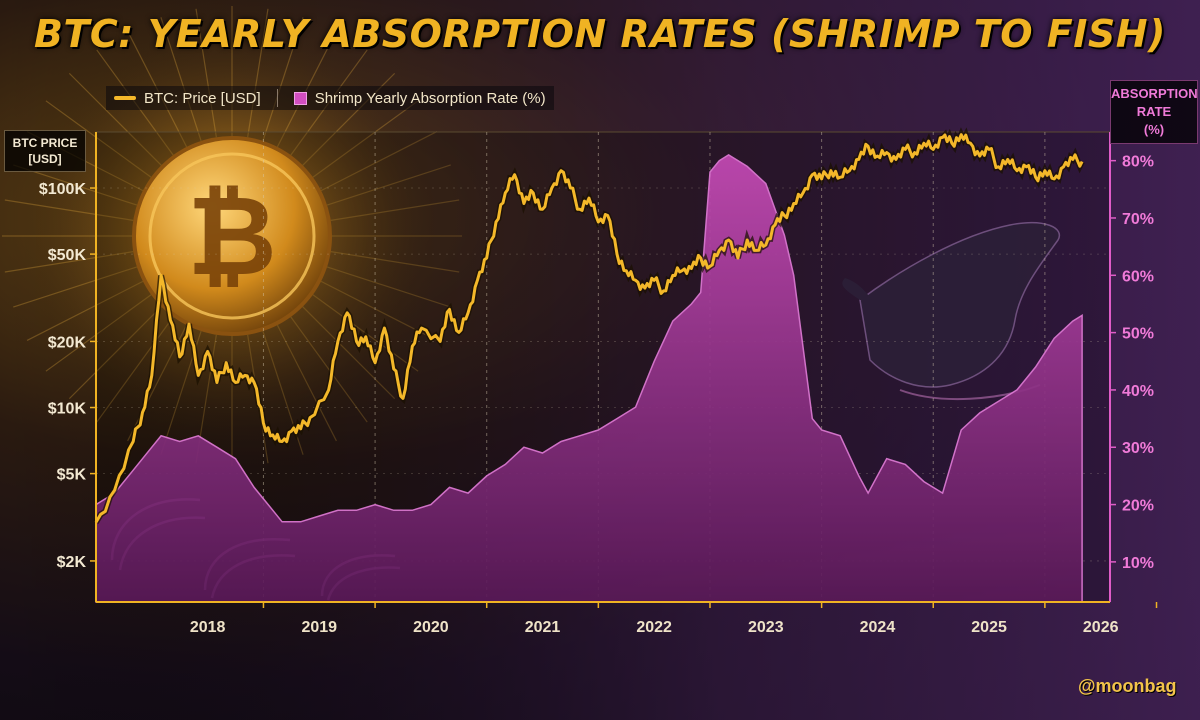 The image size is (1200, 720). Describe the element at coordinates (674, 619) in the screenshot. I see `x-axis-ticks: 2018 2019 2020 2021 2022 2023 2024 2025 2026` at that location.